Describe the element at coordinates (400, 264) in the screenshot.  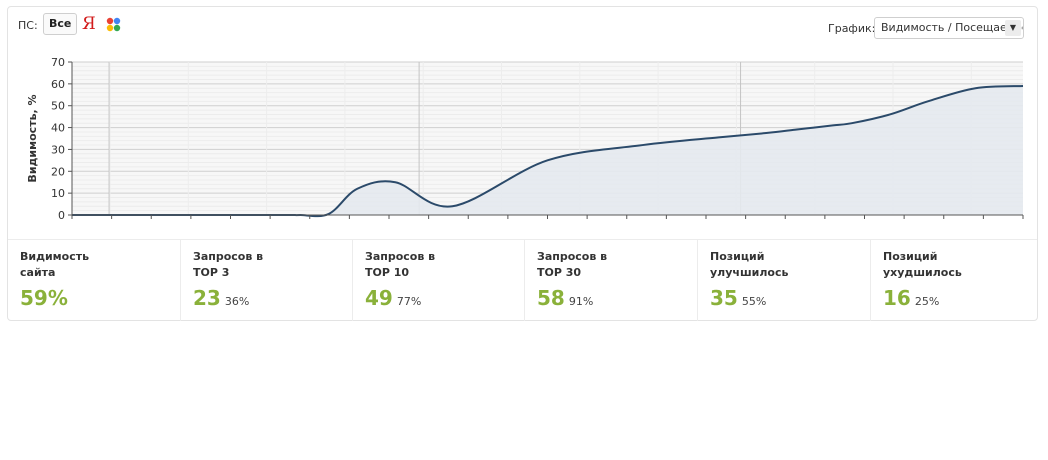
I see `stat-title: Запросов в ТОР 10` at that location.